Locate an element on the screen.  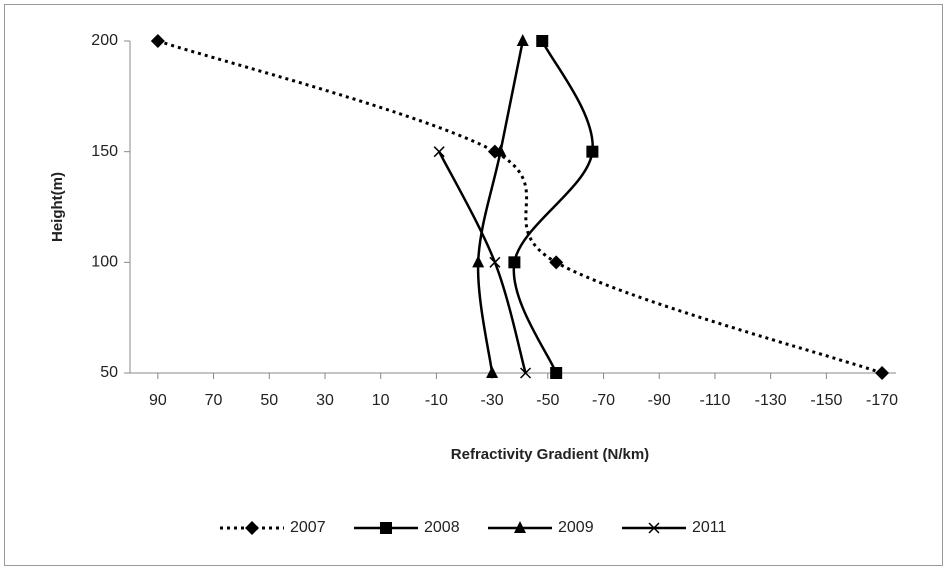
y-tick-label: 50 is located at coordinates (109, 372).